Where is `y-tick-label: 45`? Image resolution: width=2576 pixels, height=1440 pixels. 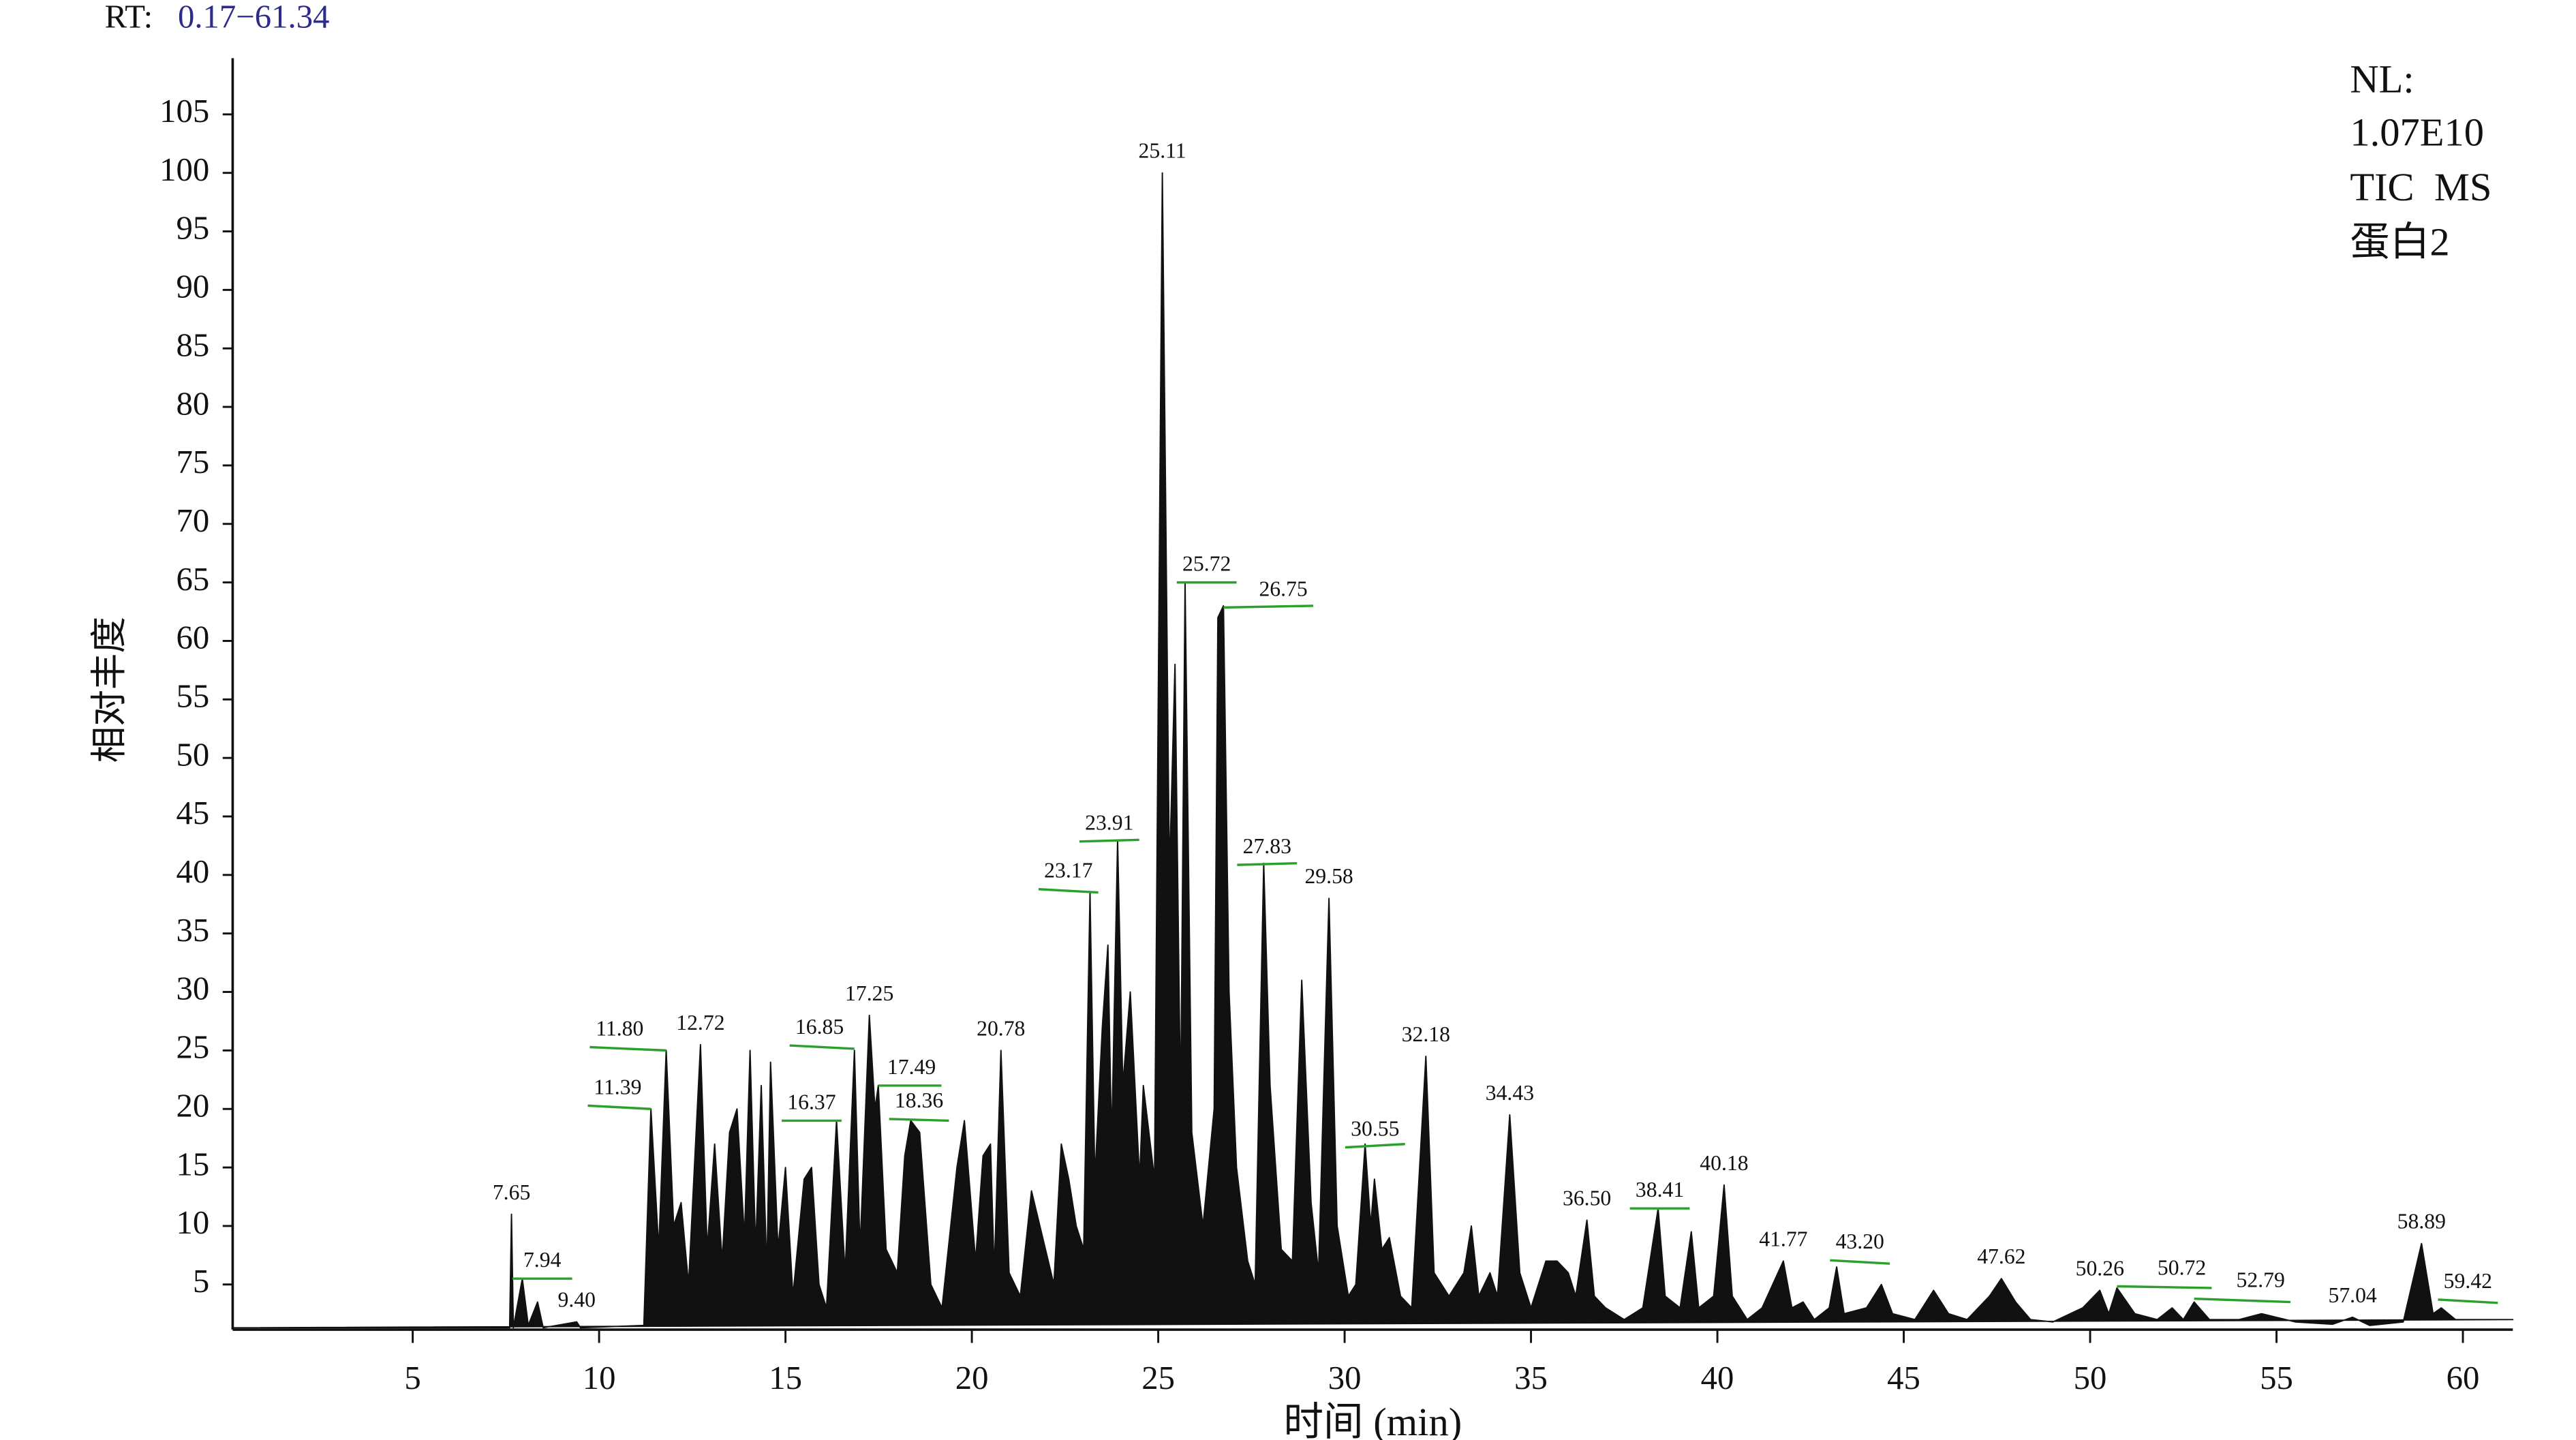
y-tick-label: 45 is located at coordinates (193, 813).